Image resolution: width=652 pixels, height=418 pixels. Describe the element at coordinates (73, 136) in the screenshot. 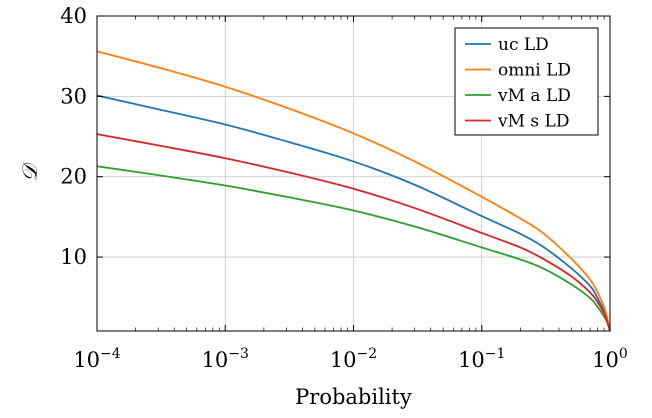

I see `y-tick-labels: 10 20 30 40` at that location.